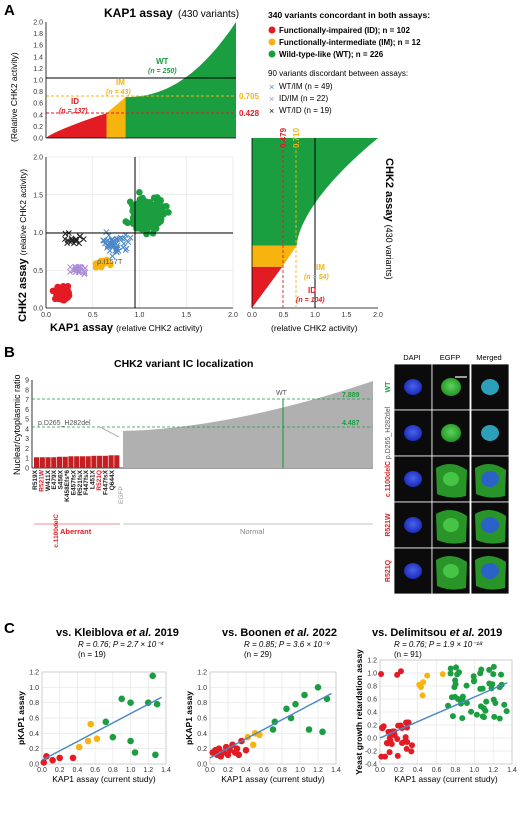  What do you see at coordinates (38, 104) in the screenshot?
I see `kap1-ytick: 0.6` at bounding box center [38, 104].